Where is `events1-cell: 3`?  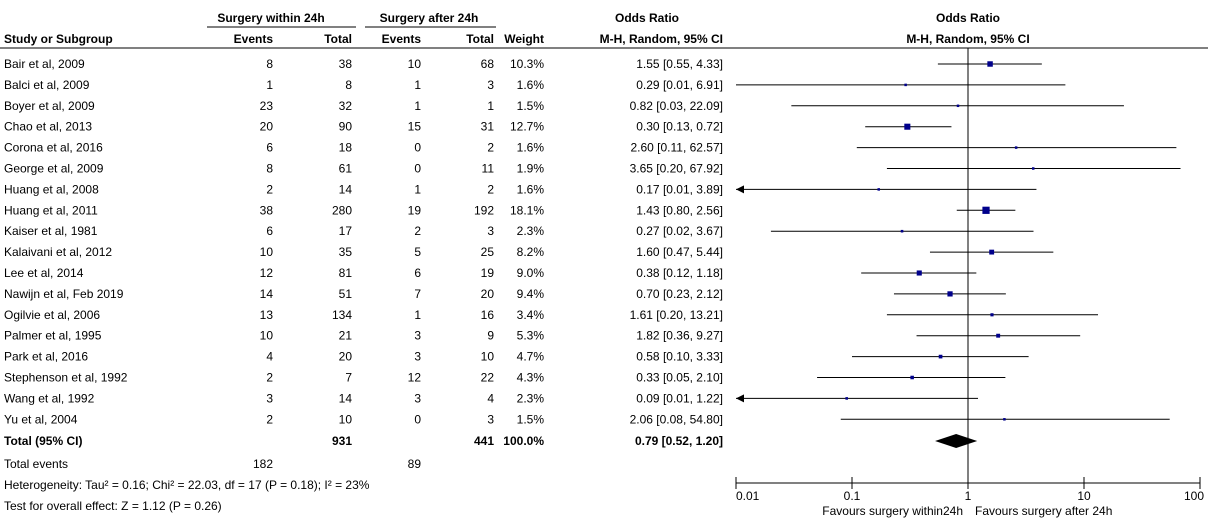
events1-cell: 3 is located at coordinates (269, 398).